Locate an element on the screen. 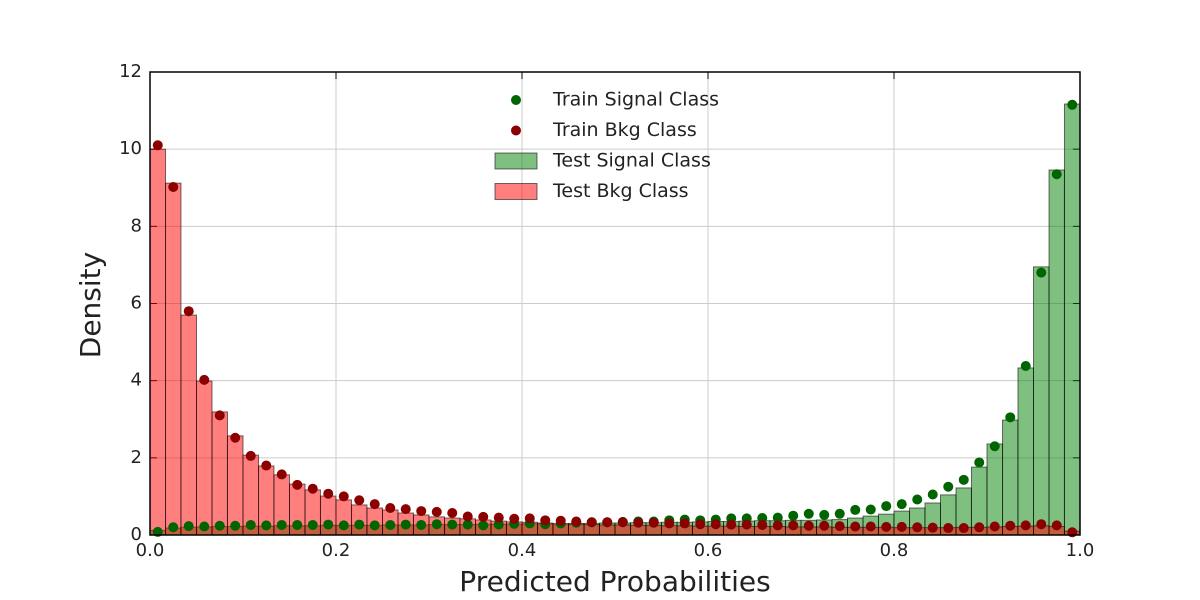 The image size is (1200, 600). legend-label: Train Signal Class is located at coordinates (635, 100).